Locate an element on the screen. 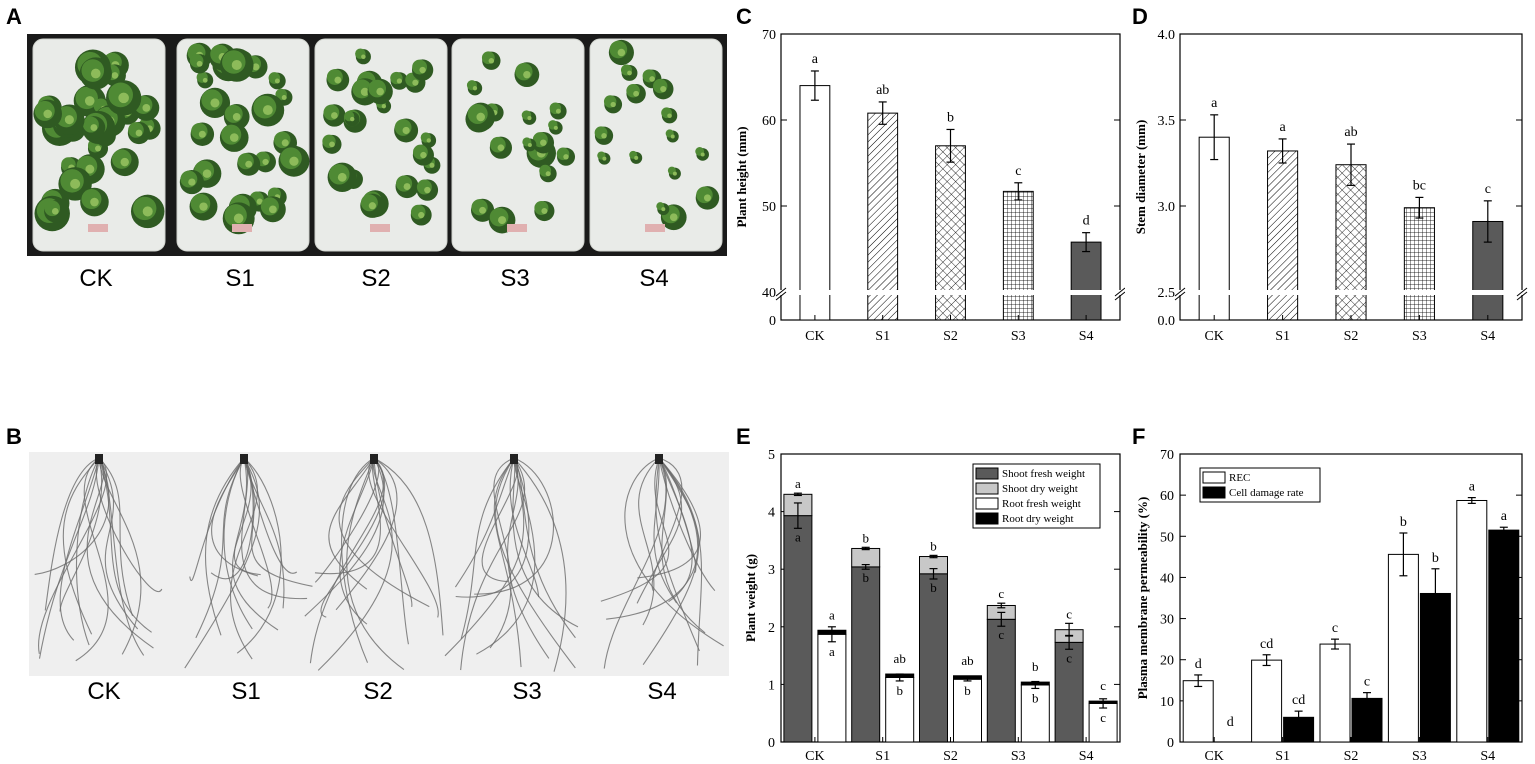 Image resolution: width=1535 pixels, height=764 pixels. bar-rec is located at coordinates (1267, 701).